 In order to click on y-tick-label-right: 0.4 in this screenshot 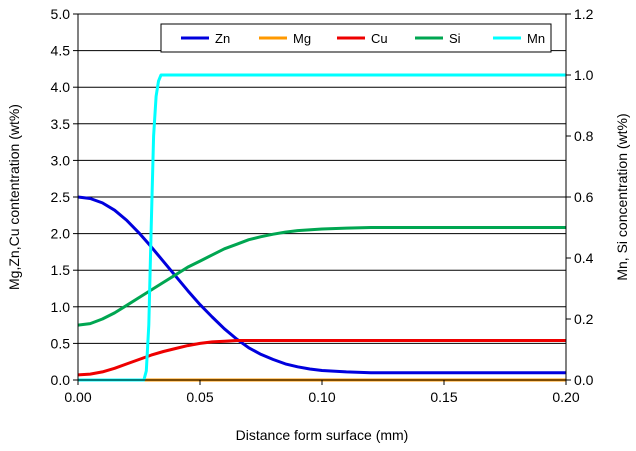, I will do `click(584, 258)`.